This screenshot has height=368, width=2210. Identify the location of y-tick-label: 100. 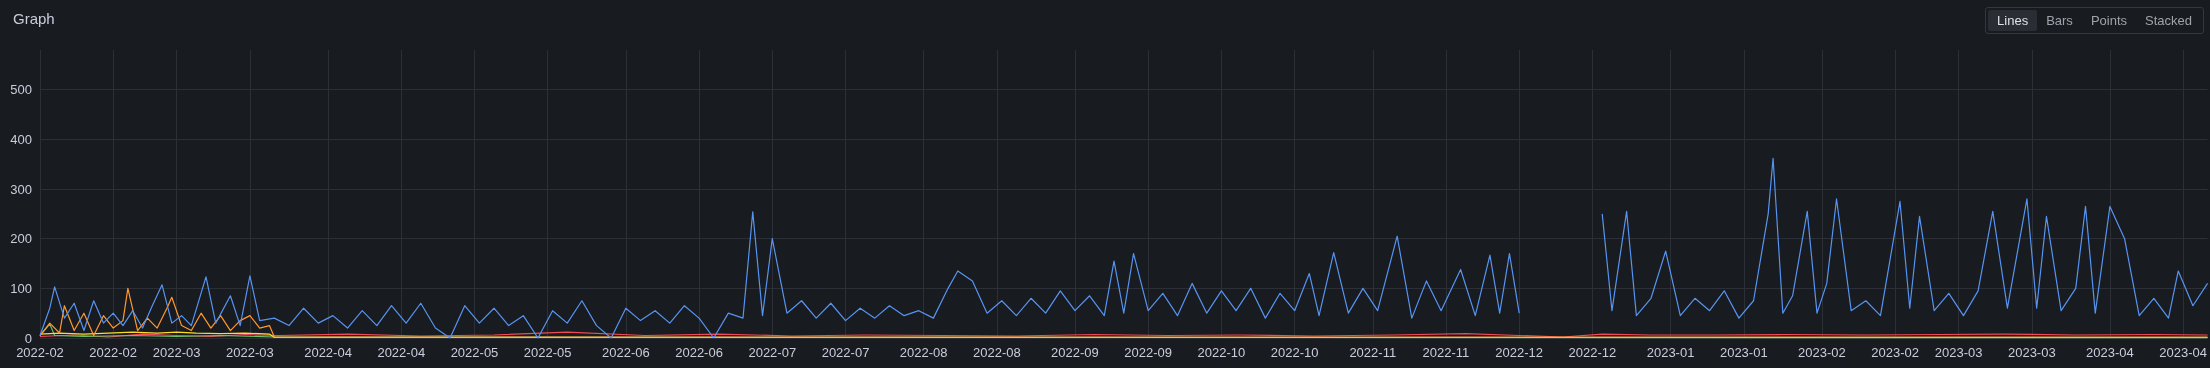
(21, 288).